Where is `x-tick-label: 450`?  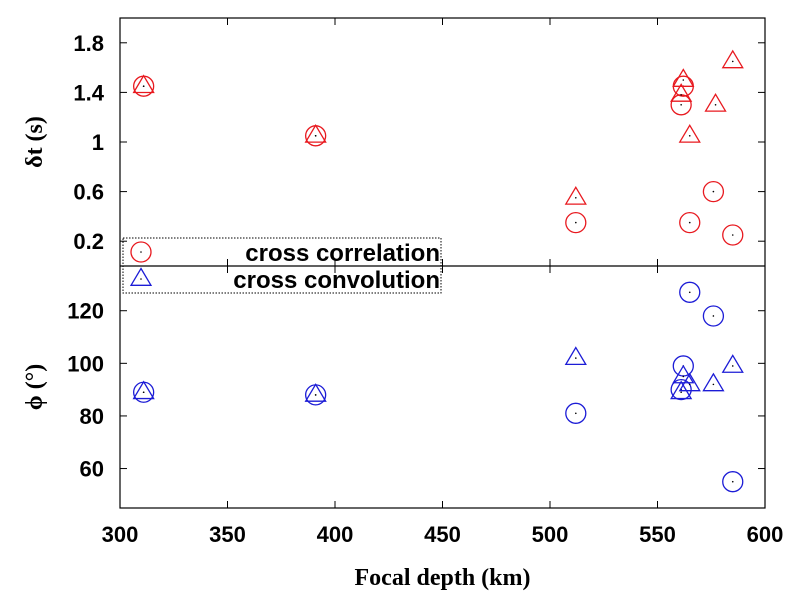 x-tick-label: 450 is located at coordinates (442, 534).